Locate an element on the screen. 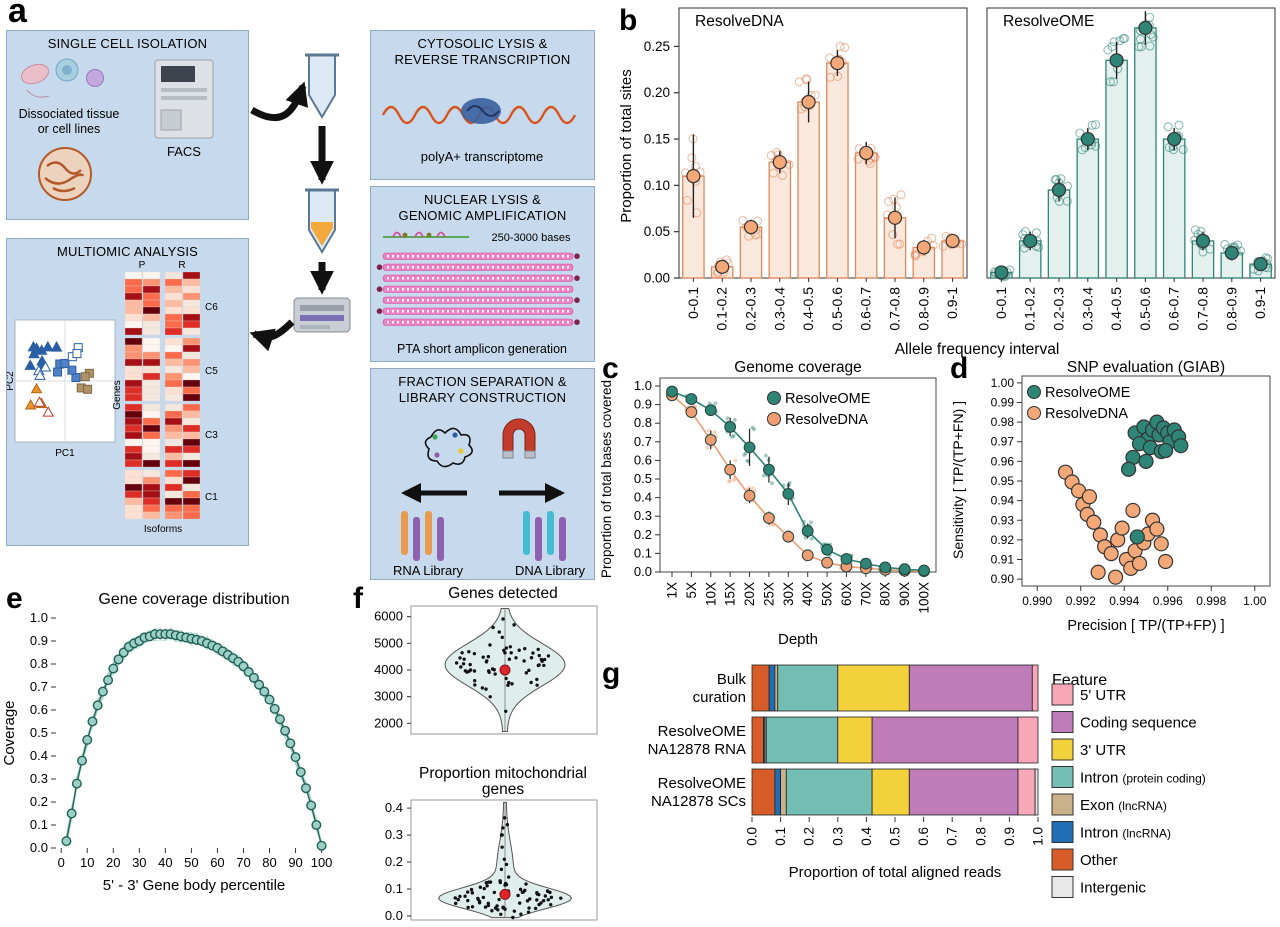 This screenshot has height=927, width=1280. nuclear-lysis-title-line1: NUCLEAR LYSIS & is located at coordinates (482, 199).